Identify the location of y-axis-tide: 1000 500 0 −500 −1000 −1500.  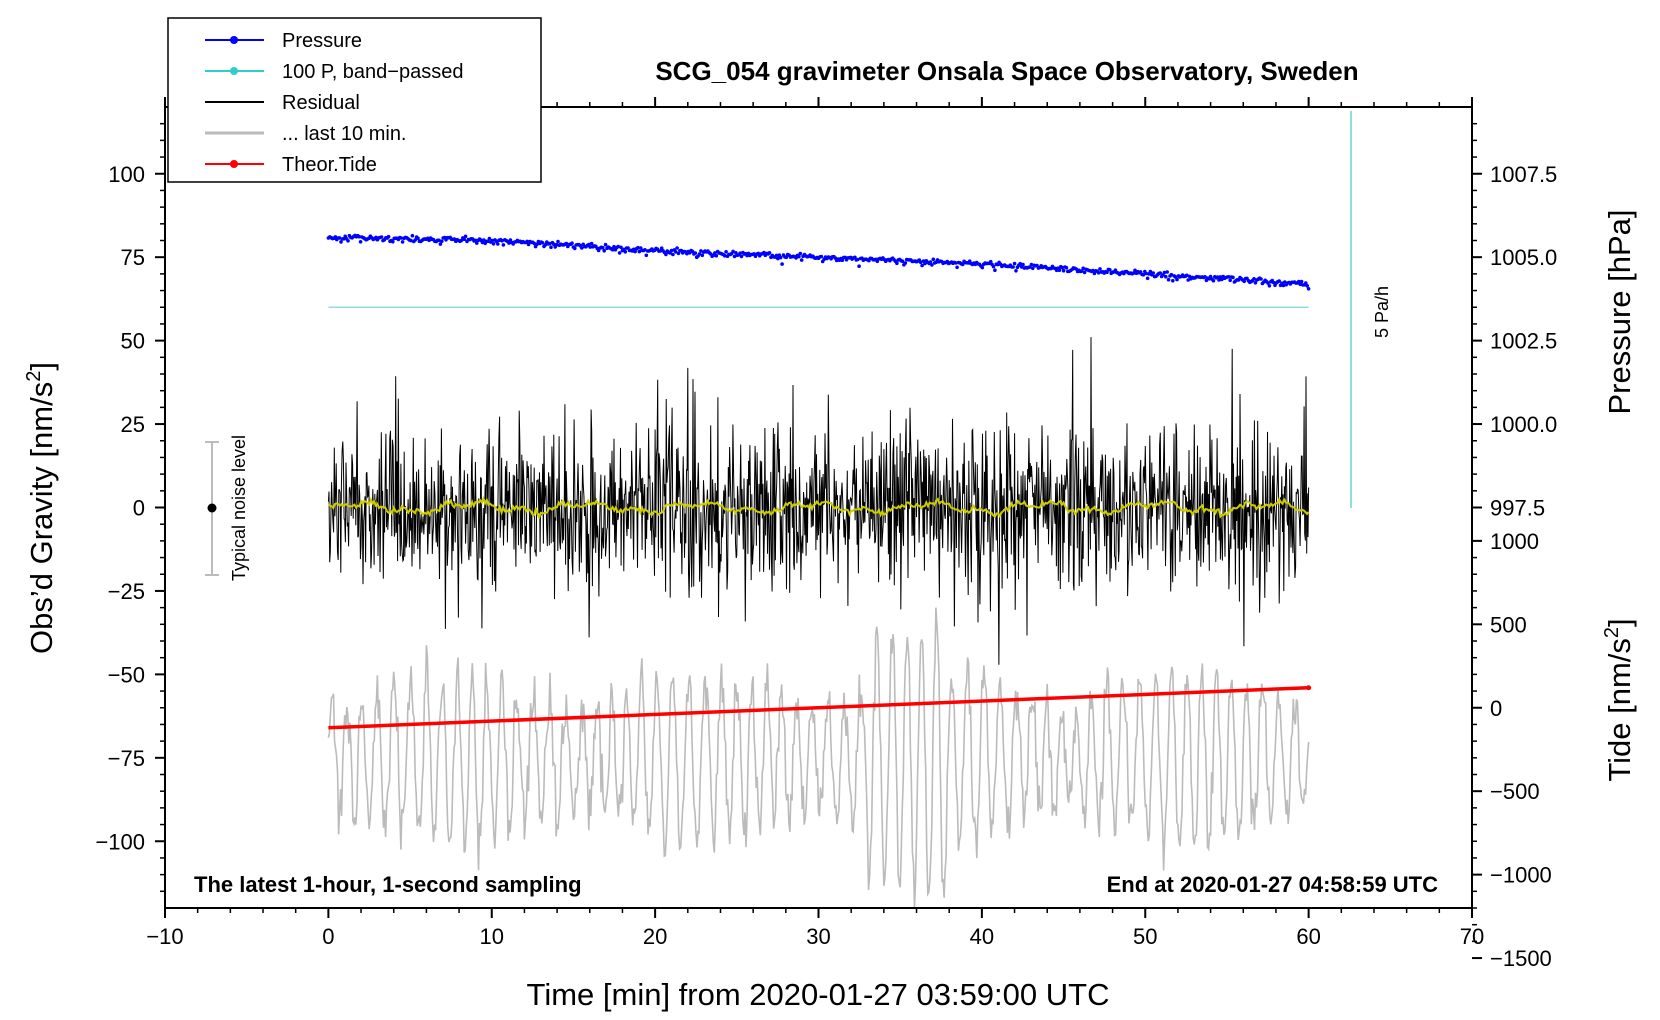
(1512, 750).